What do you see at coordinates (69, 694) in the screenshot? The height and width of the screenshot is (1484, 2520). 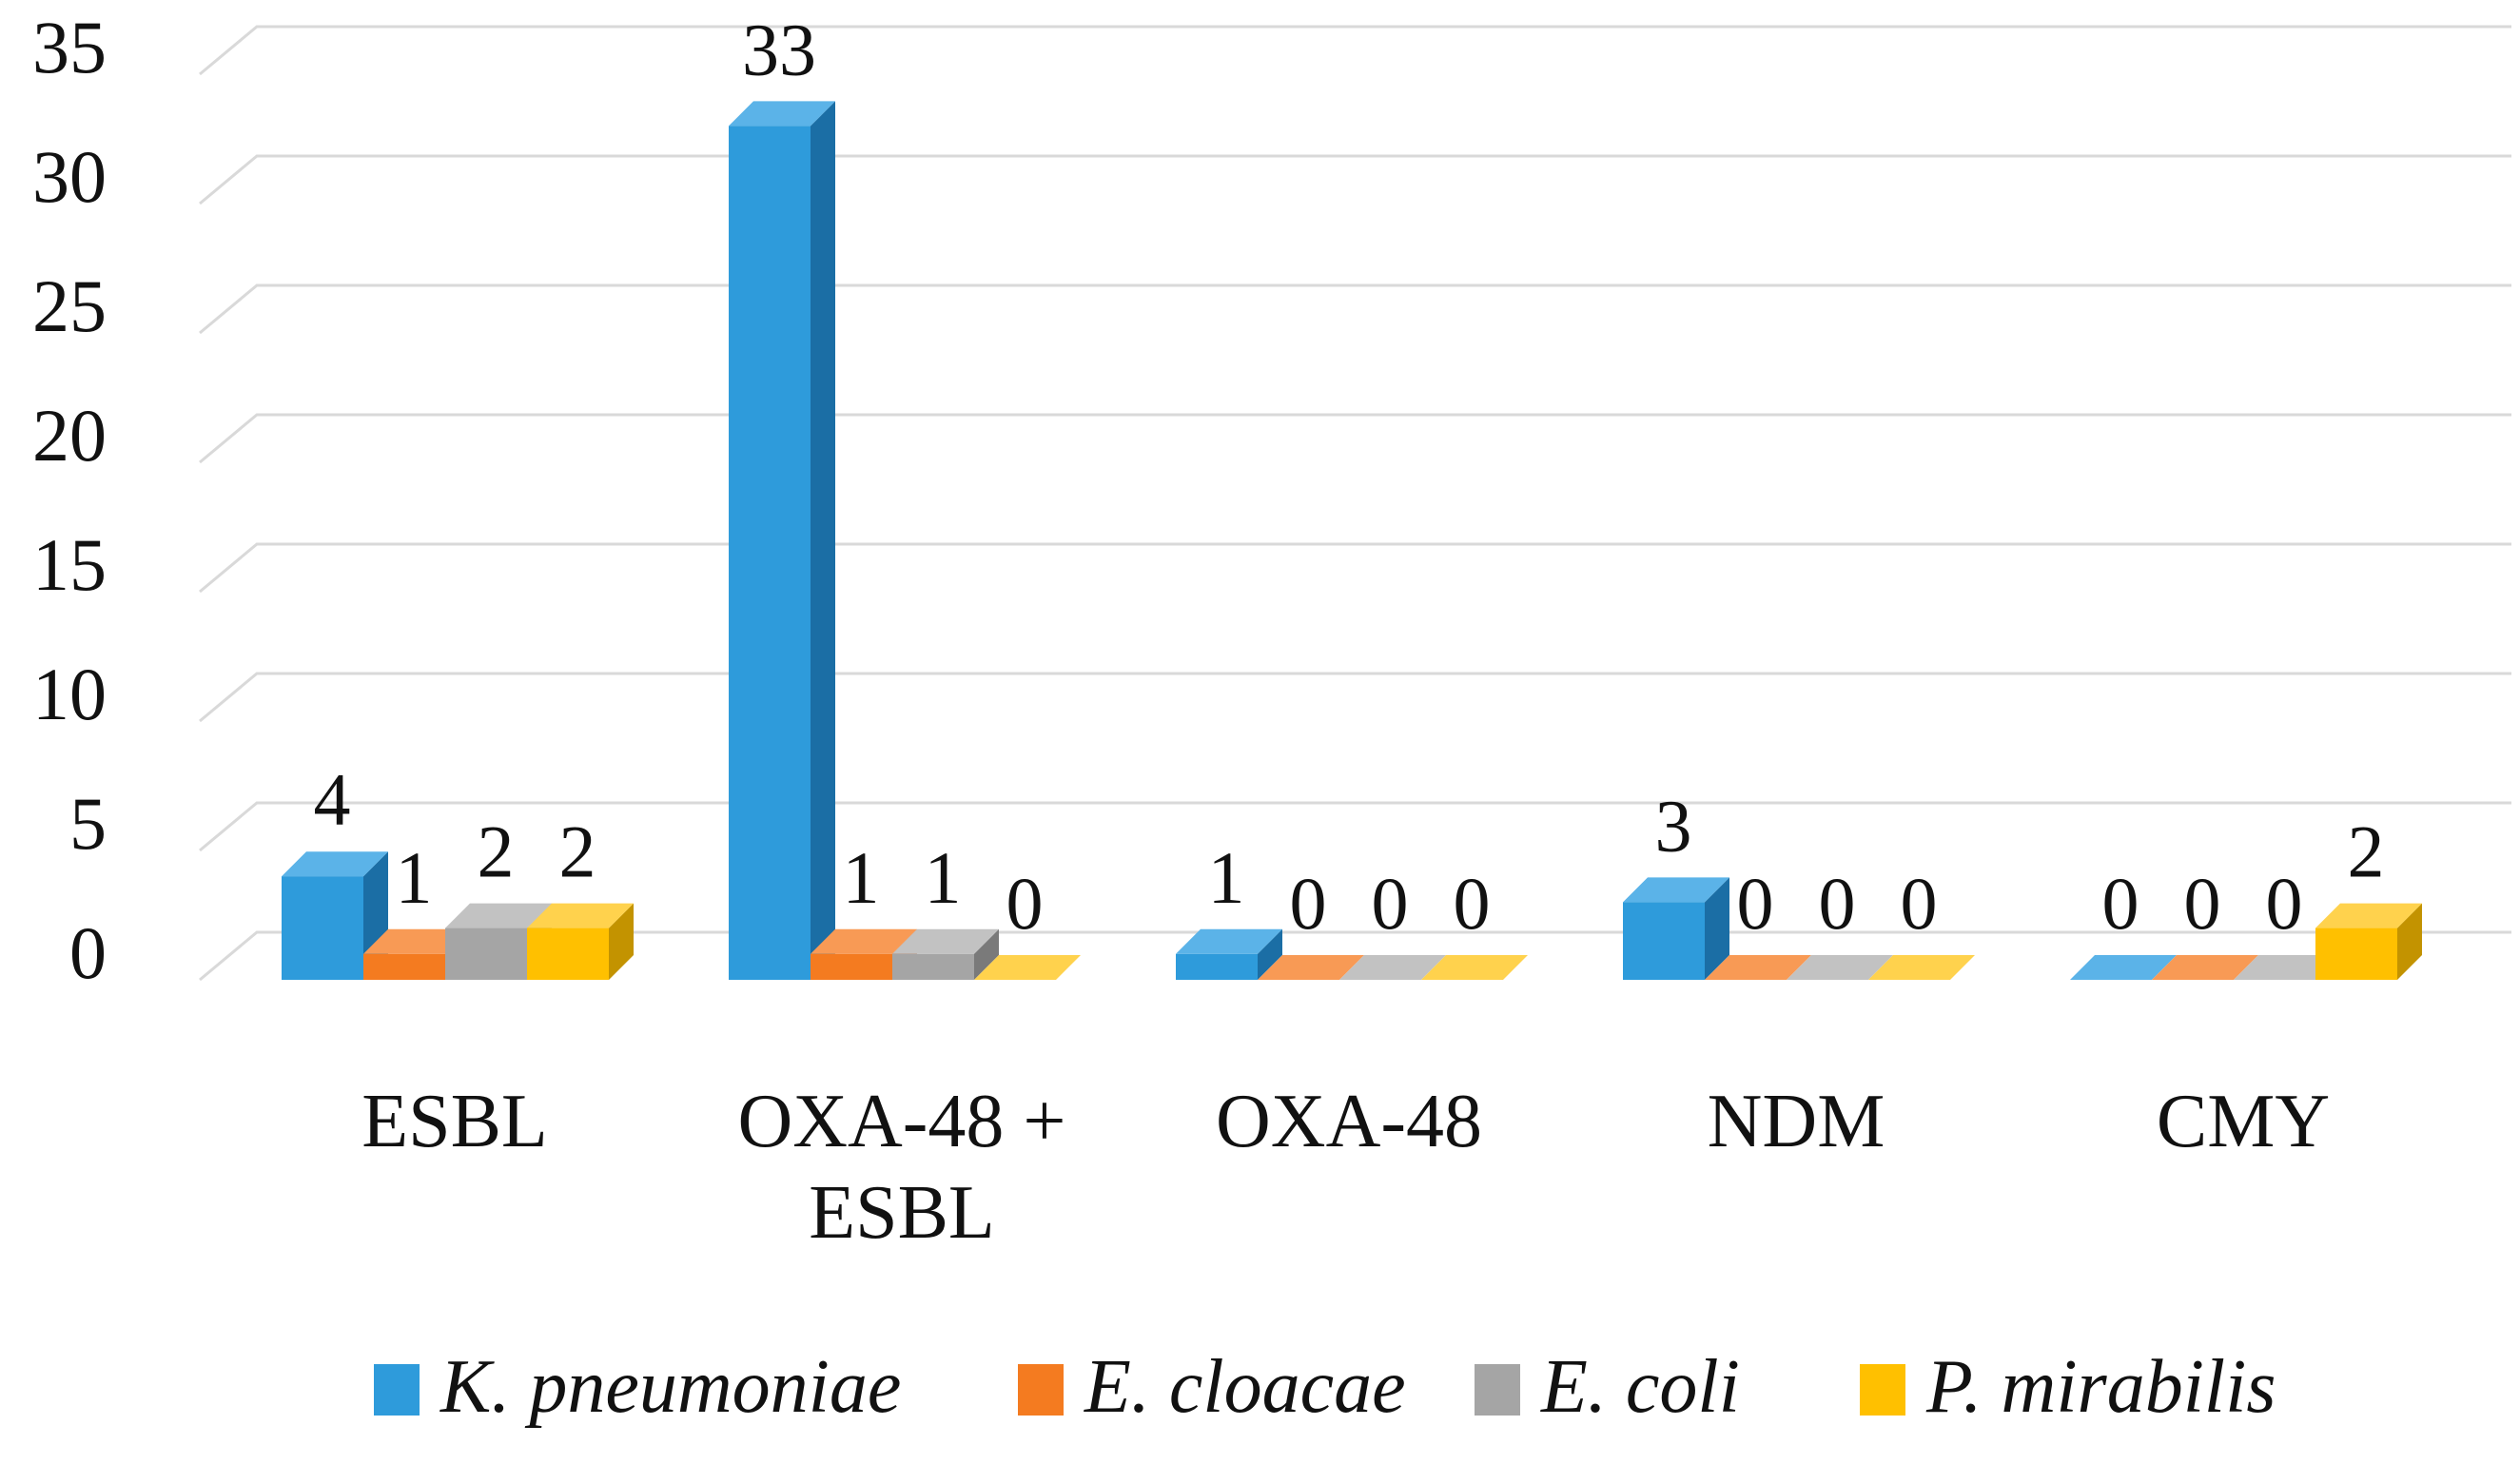 I see `y-tick-label: 10` at bounding box center [69, 694].